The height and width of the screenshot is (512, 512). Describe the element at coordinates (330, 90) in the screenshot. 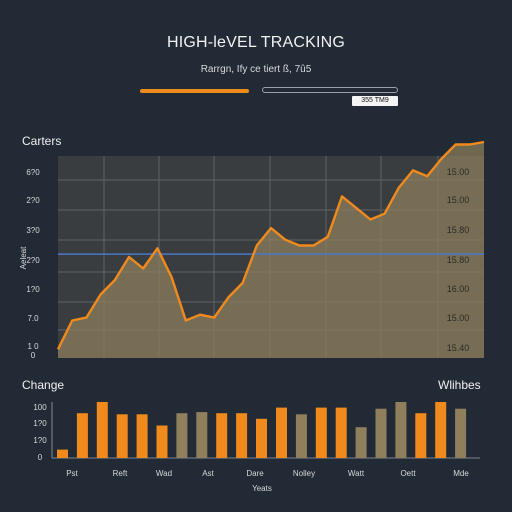

I see `progress-bar-track` at that location.